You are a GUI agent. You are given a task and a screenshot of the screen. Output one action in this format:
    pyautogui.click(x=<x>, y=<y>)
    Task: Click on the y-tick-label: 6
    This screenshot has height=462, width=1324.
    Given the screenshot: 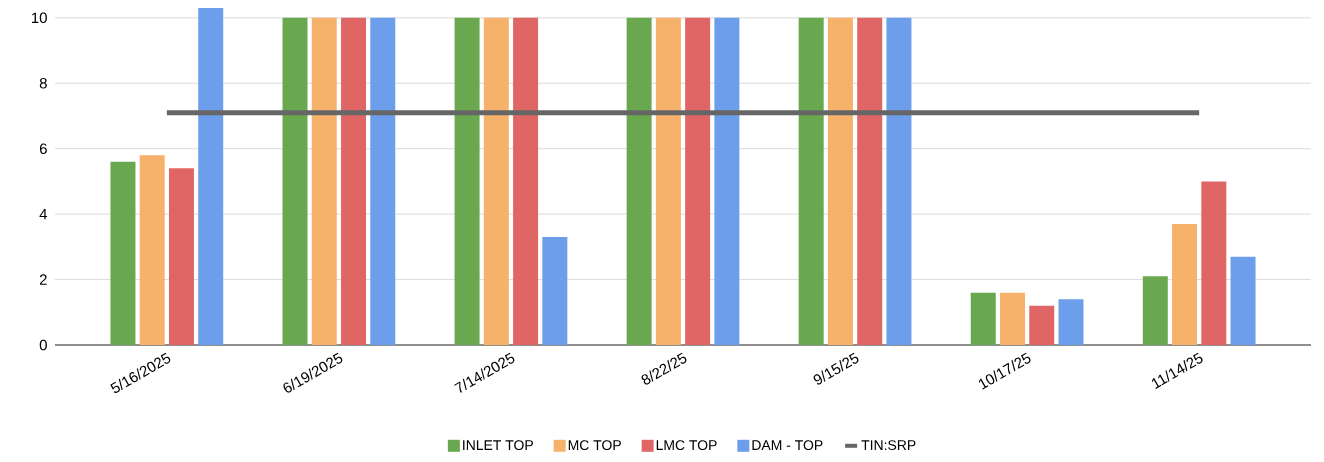 What is the action you would take?
    pyautogui.click(x=43, y=148)
    